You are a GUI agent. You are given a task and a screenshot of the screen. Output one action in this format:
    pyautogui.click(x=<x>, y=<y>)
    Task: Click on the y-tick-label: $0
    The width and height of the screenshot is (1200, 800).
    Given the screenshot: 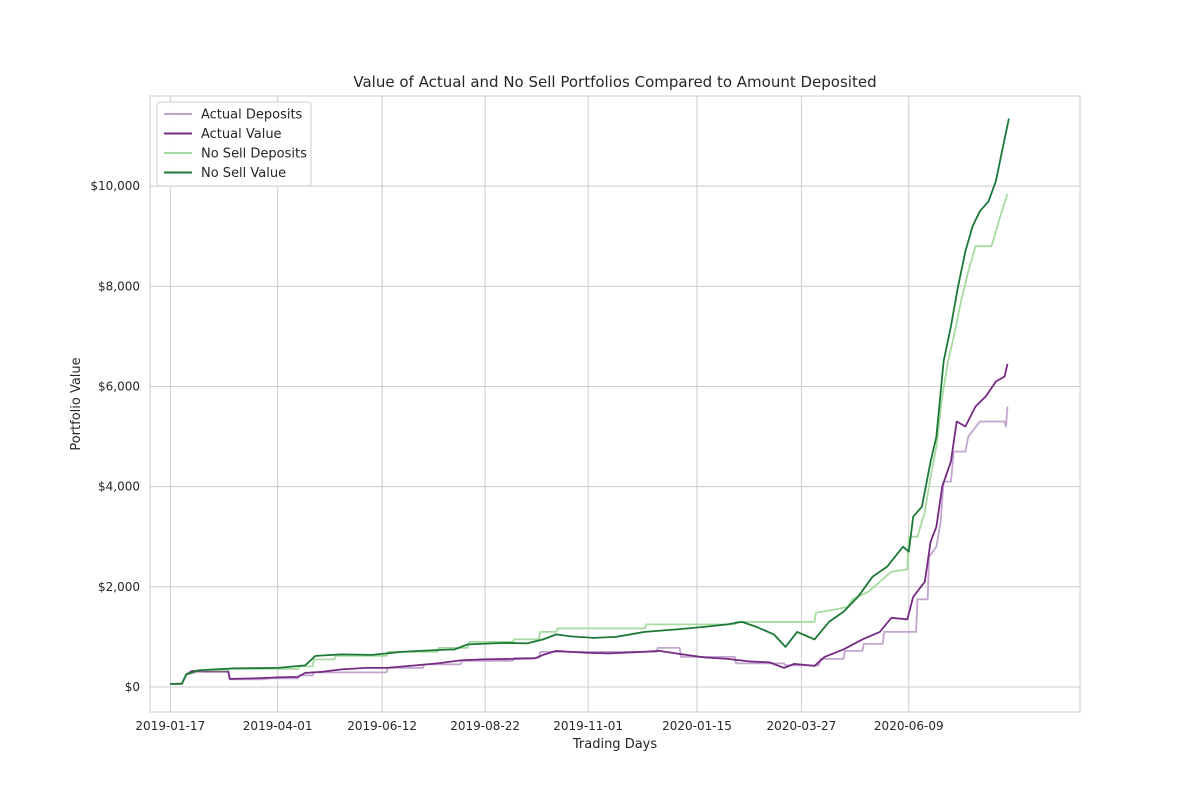 What is the action you would take?
    pyautogui.click(x=132, y=687)
    